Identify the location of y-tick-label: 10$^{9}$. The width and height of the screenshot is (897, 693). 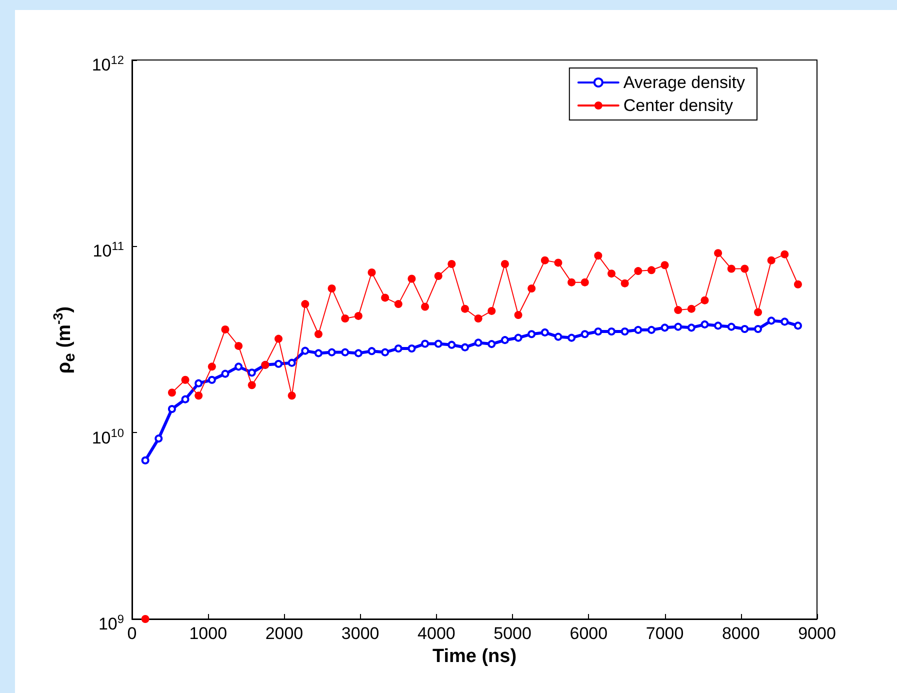
(111, 623).